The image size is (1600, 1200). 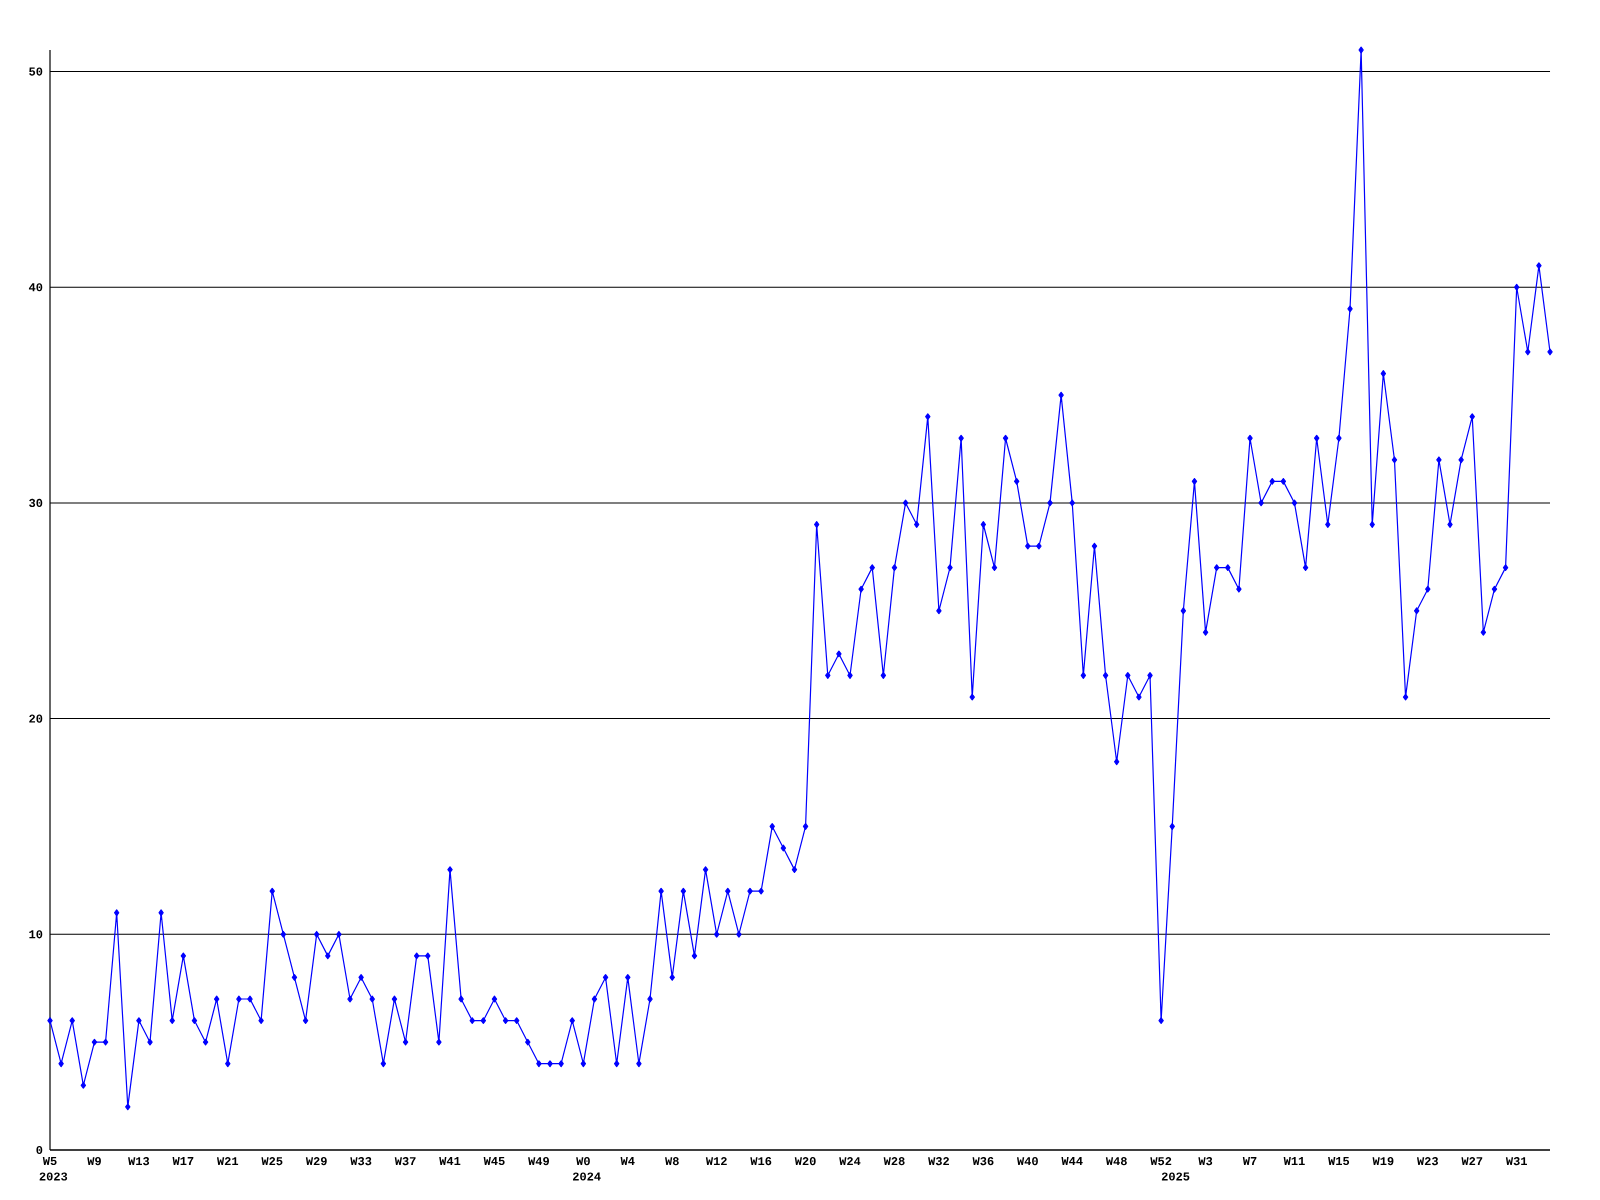 What do you see at coordinates (1339, 1161) in the screenshot?
I see `x-tick-label: W15` at bounding box center [1339, 1161].